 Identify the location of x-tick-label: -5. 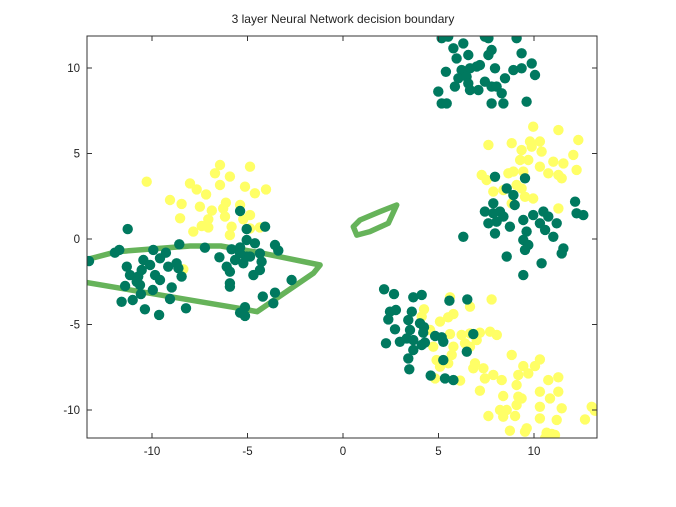
(247, 452).